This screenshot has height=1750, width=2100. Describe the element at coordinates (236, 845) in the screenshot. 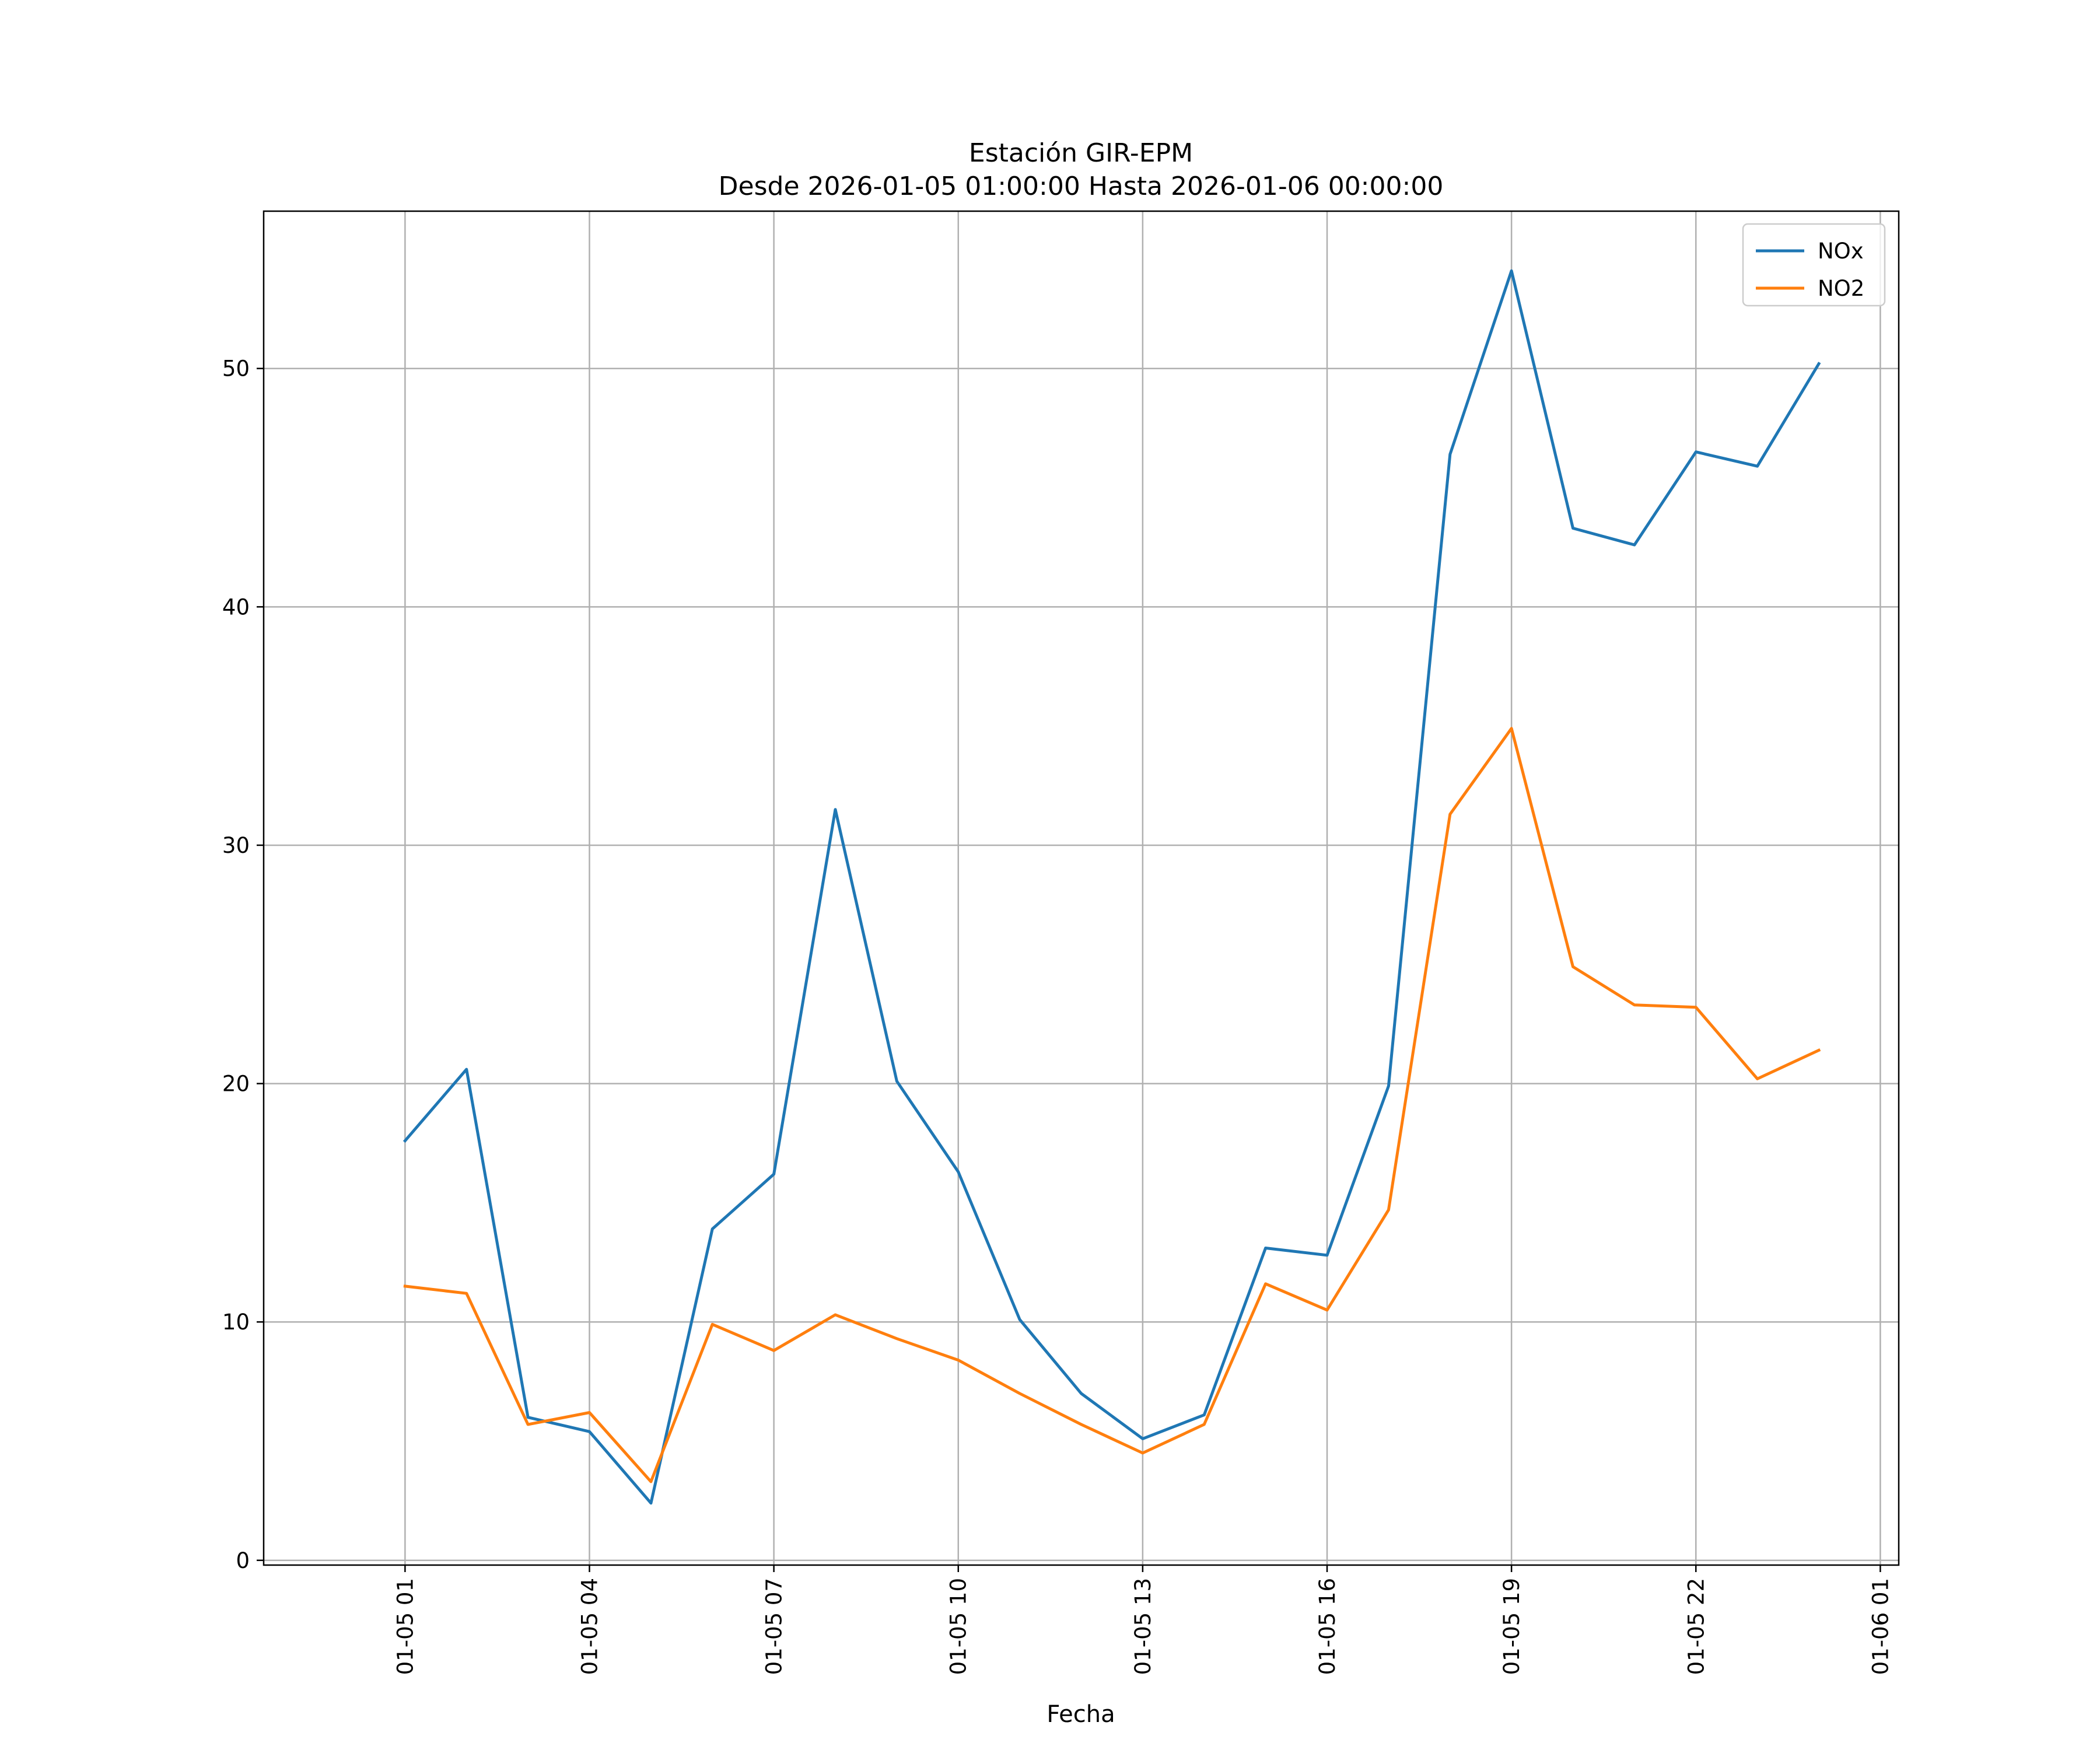

I see `y-tick-label: 30` at that location.